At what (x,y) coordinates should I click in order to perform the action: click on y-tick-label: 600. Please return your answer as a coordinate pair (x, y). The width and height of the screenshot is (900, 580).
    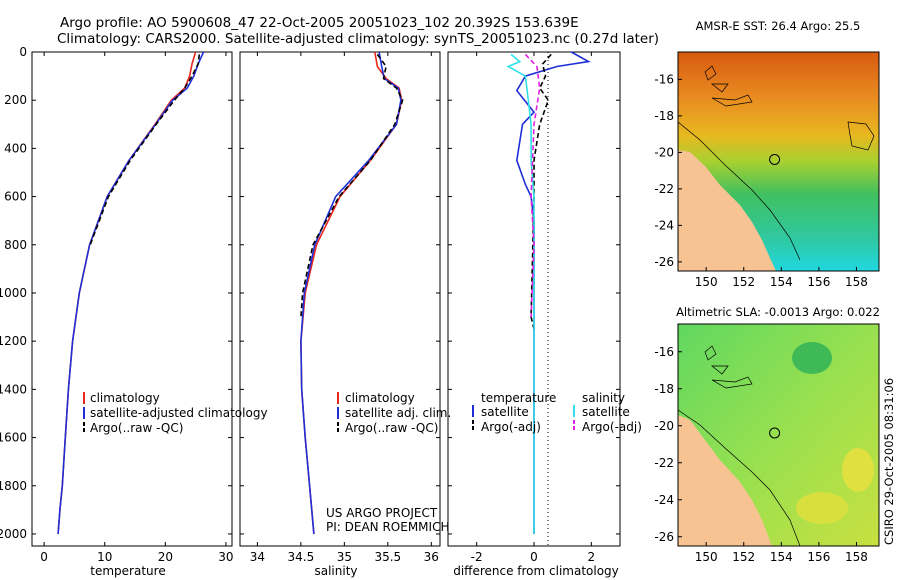
    Looking at the image, I should click on (15, 197).